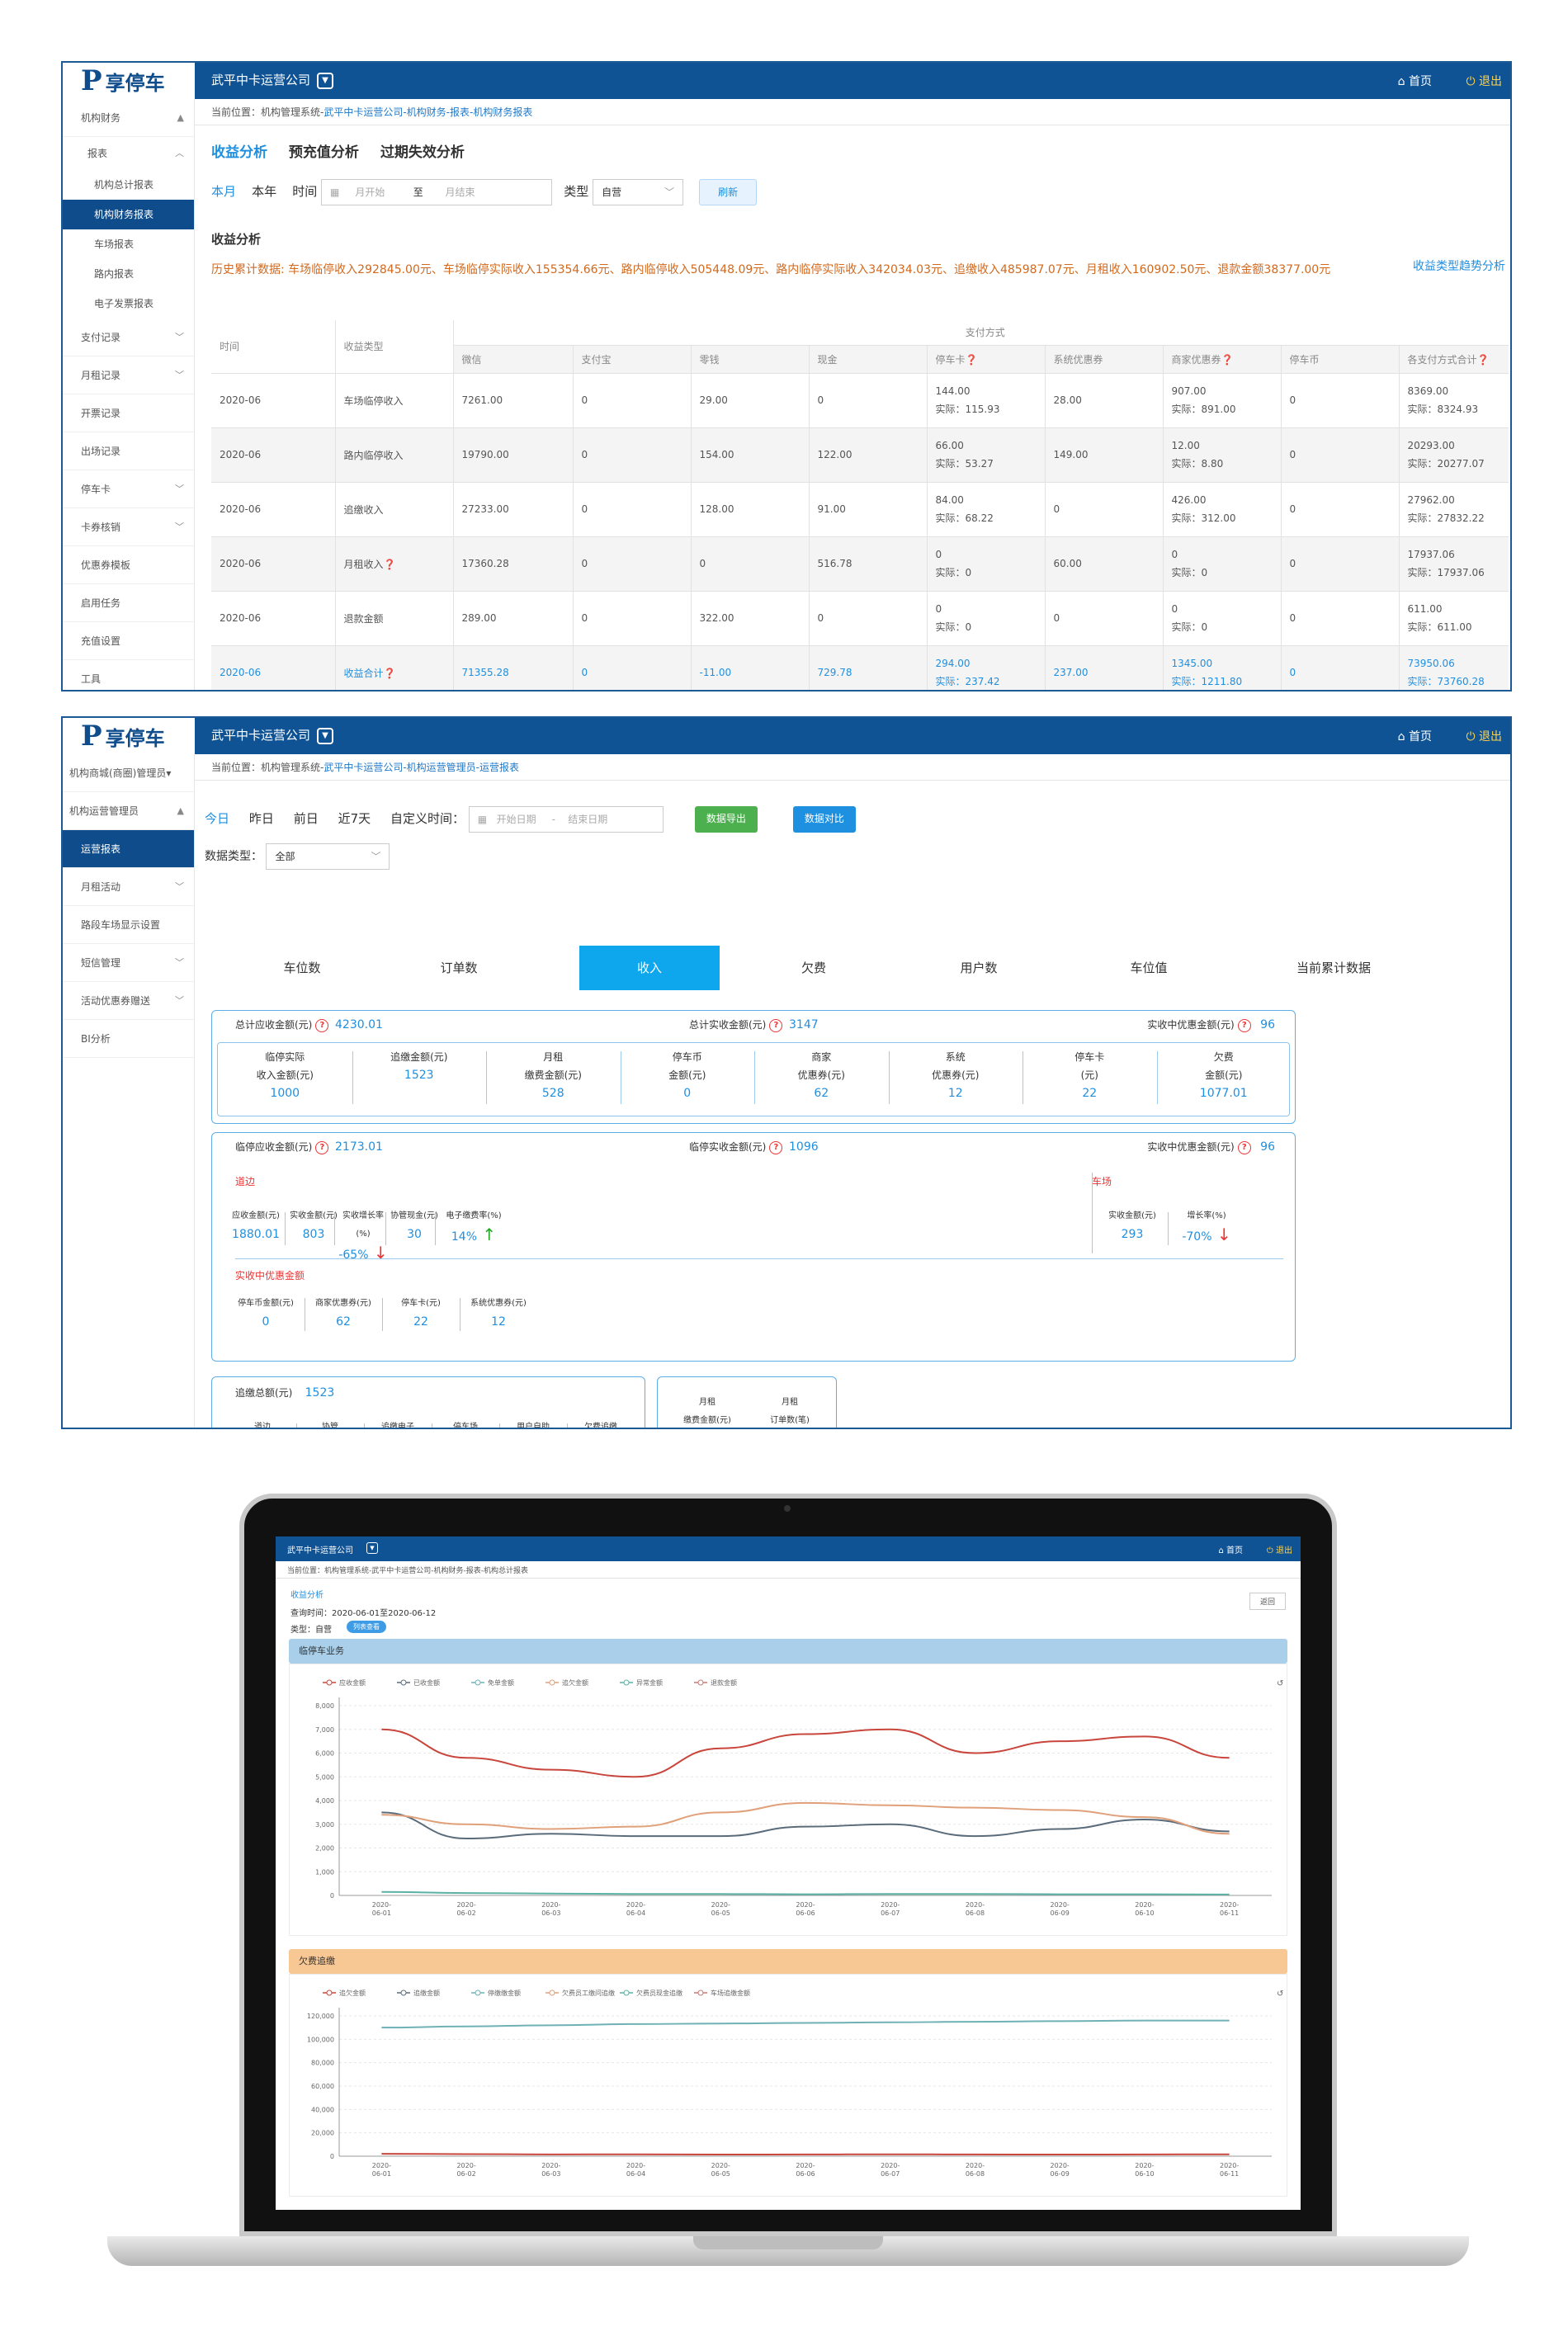  What do you see at coordinates (124, 303) in the screenshot?
I see `sidebar-sub-item: 电子发票报表` at bounding box center [124, 303].